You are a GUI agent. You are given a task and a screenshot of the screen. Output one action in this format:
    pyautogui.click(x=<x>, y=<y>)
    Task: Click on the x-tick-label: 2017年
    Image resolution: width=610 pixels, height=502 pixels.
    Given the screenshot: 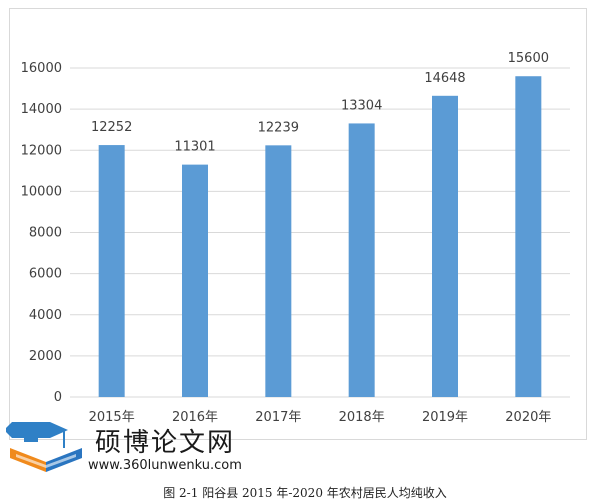 What is the action you would take?
    pyautogui.click(x=278, y=417)
    